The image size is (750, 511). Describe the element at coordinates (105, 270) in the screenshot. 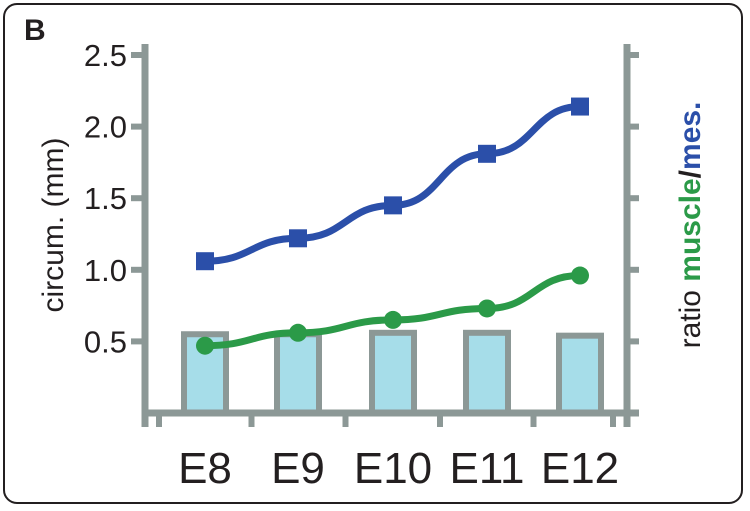

I see `y-tick-label: 1.0` at that location.